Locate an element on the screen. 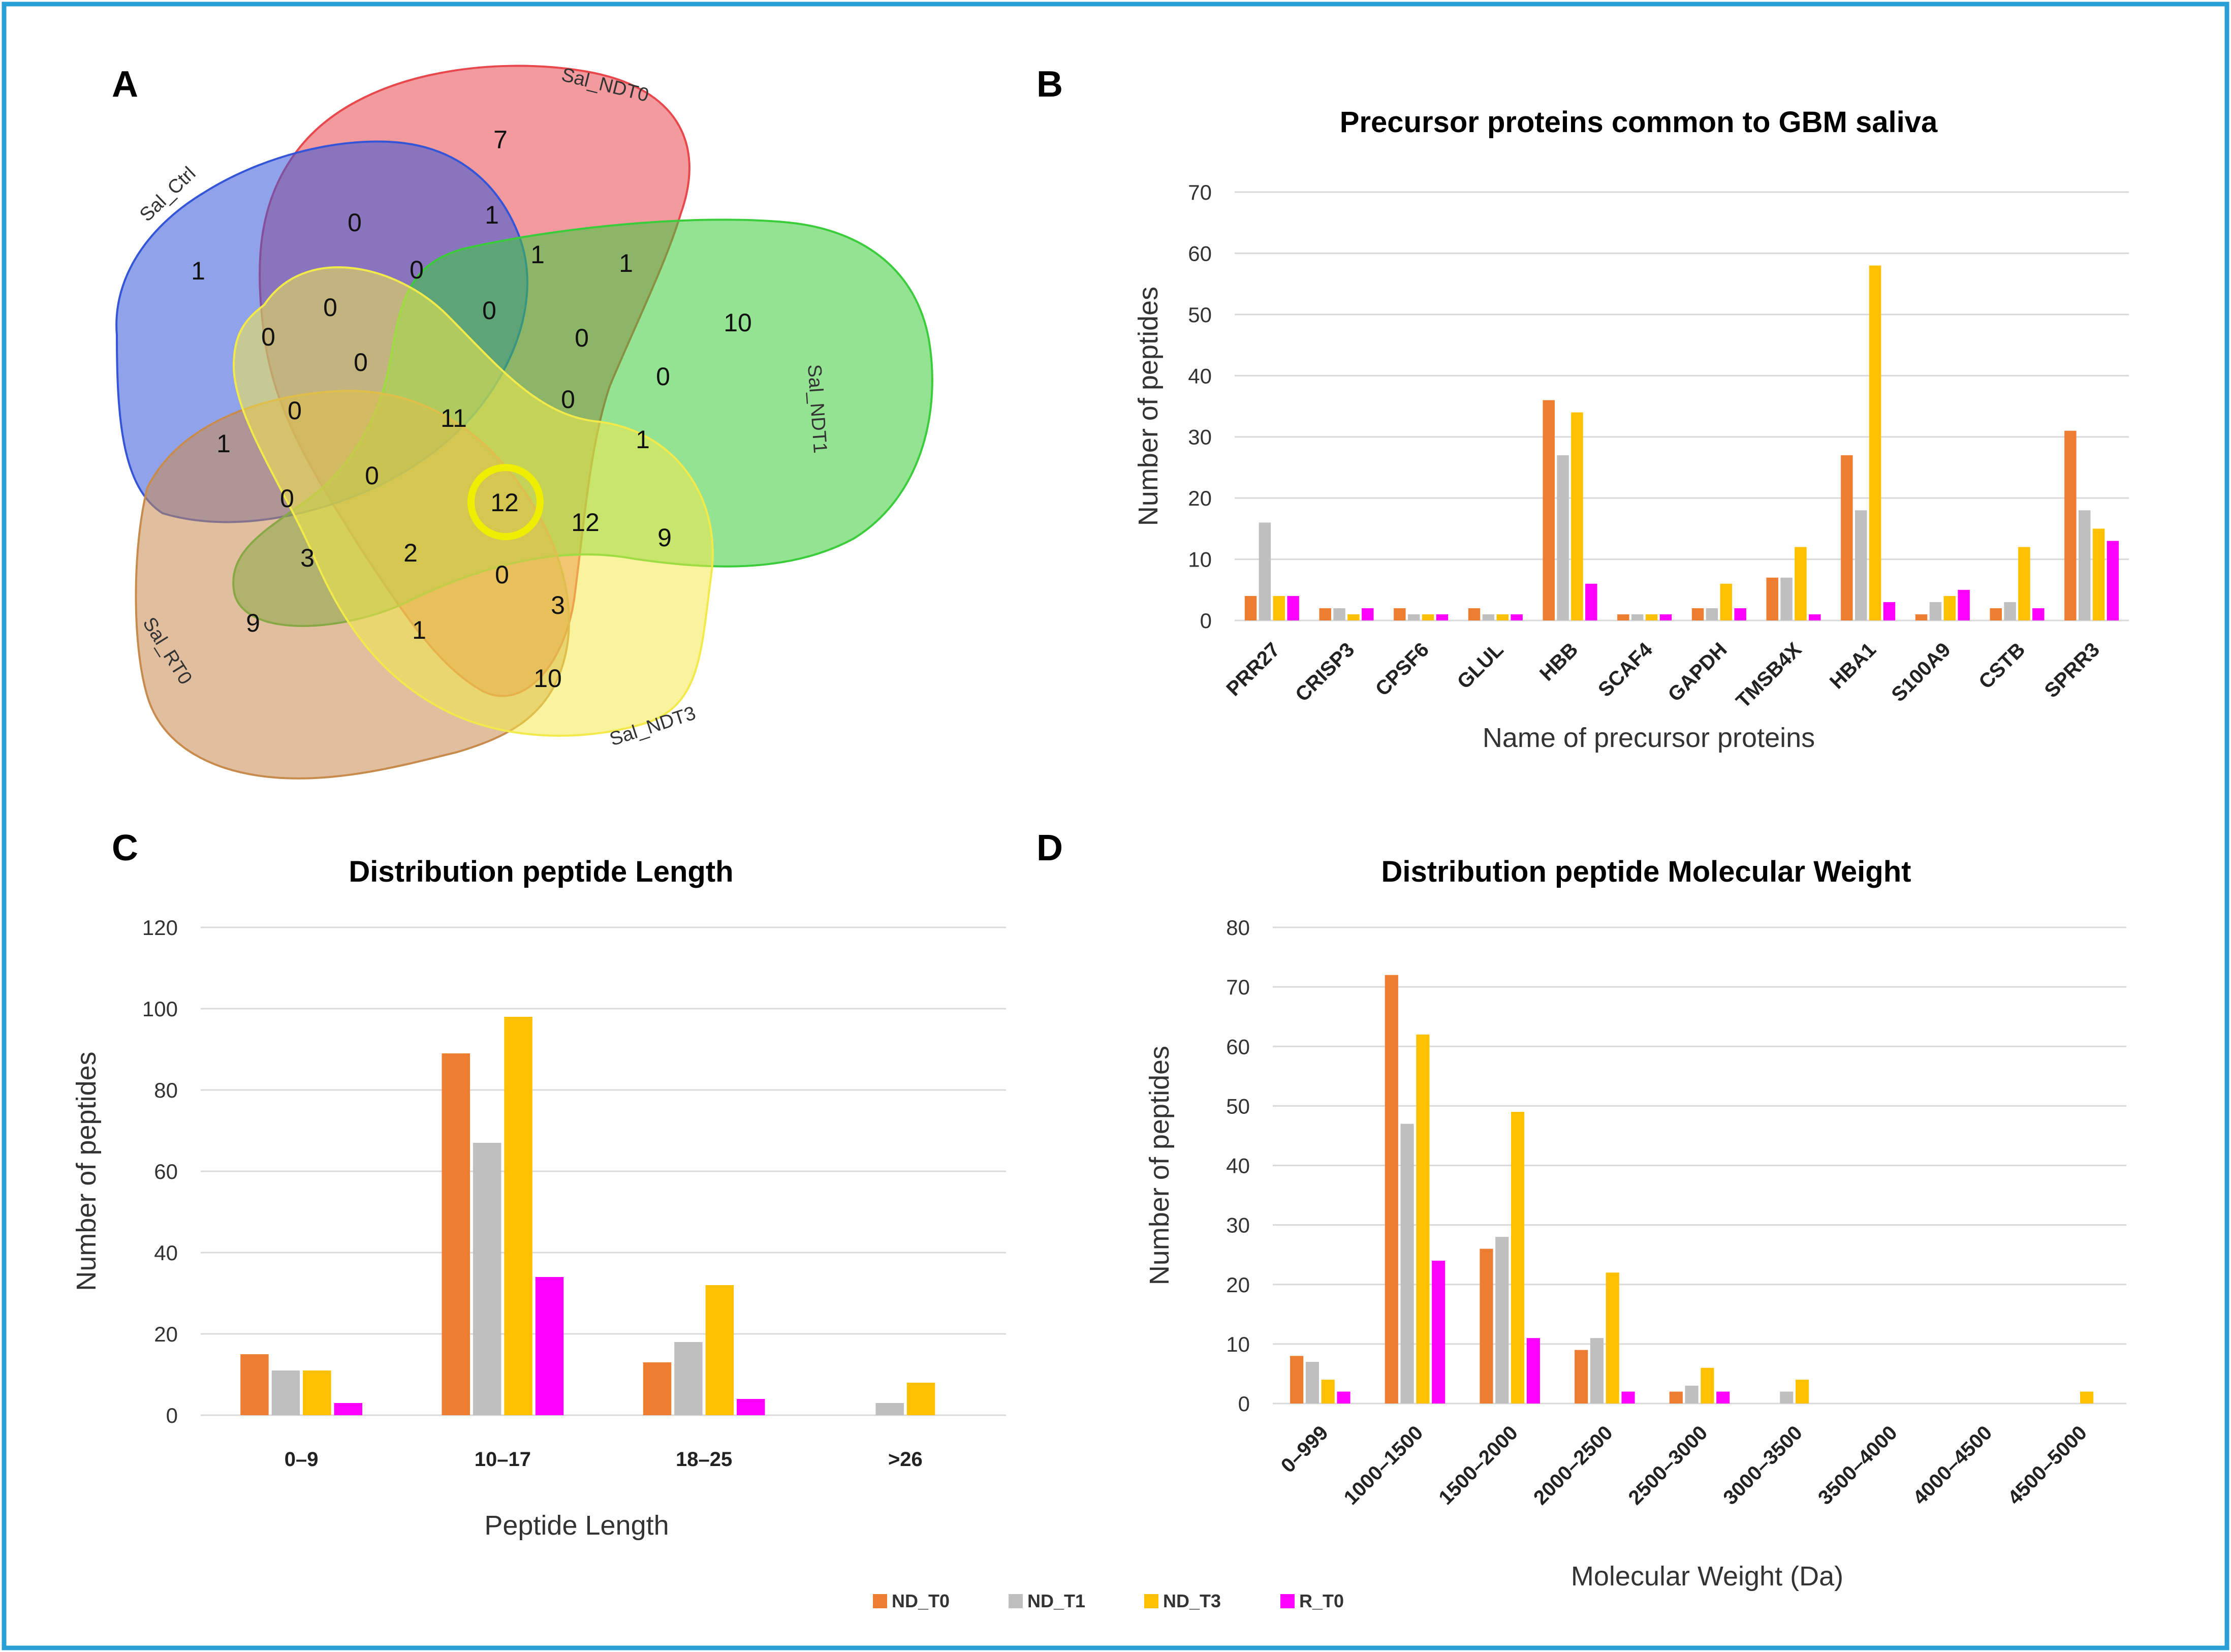  chart-title: Precursor proteins common to GBM saliva is located at coordinates (1639, 122).